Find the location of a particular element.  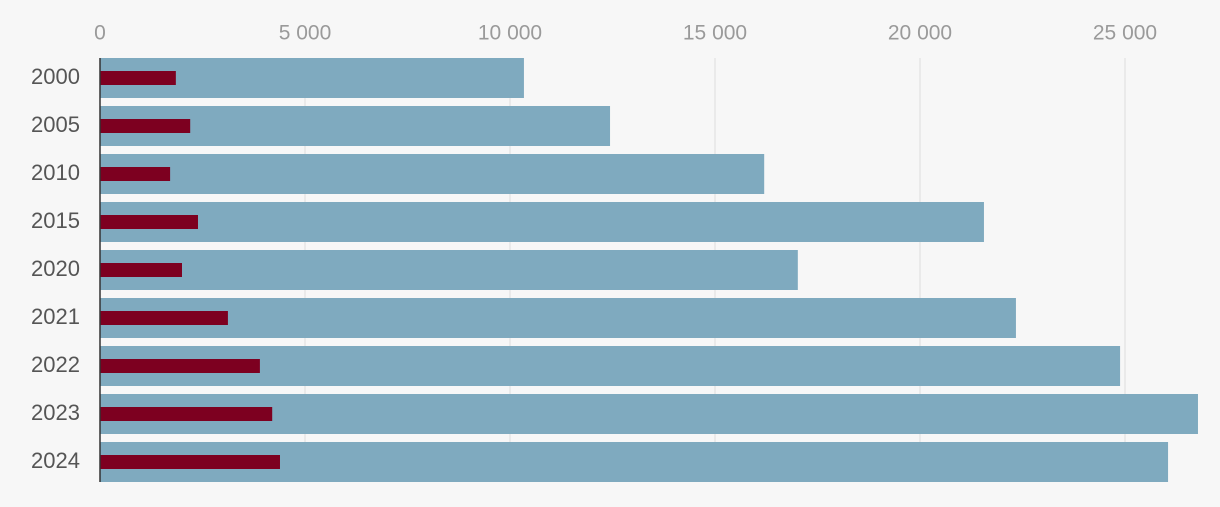

y-tick-label: 2023 is located at coordinates (55, 412).